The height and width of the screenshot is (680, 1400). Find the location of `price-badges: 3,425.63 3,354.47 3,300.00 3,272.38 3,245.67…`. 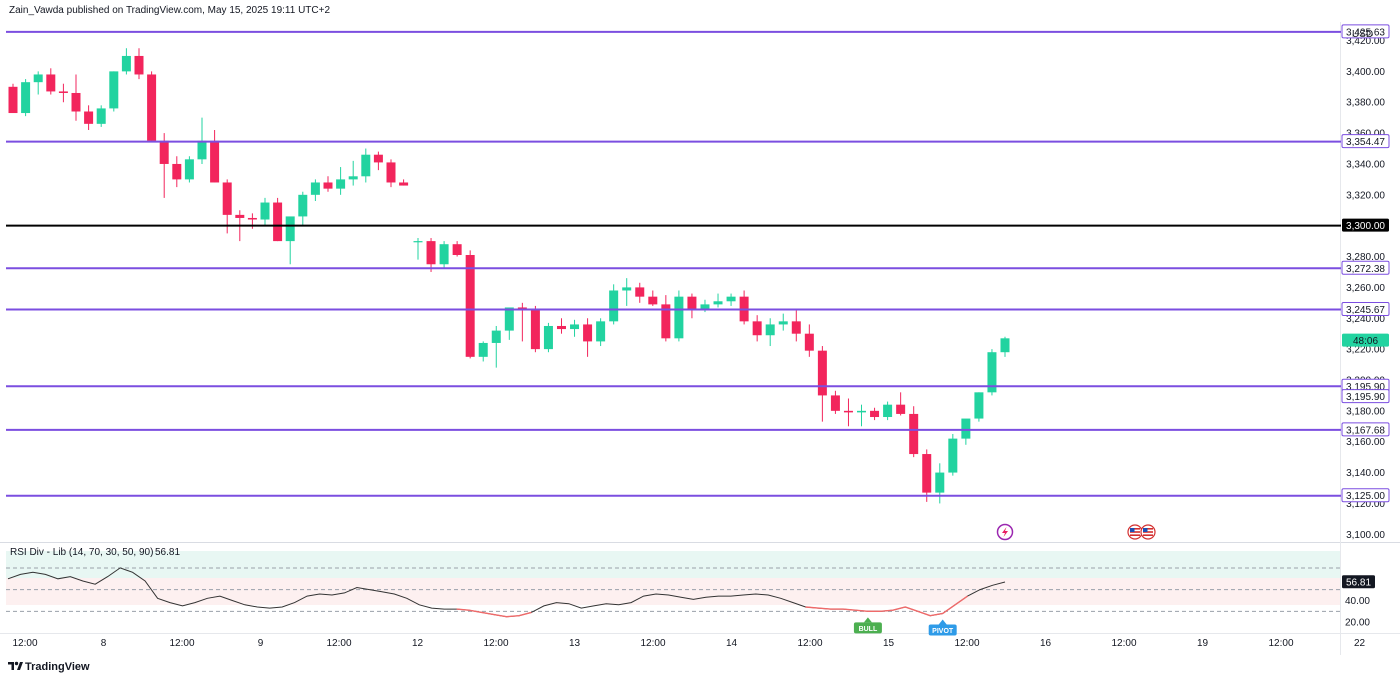

price-badges: 3,425.63 3,354.47 3,300.00 3,272.38 3,245.67… is located at coordinates (1365, 263).